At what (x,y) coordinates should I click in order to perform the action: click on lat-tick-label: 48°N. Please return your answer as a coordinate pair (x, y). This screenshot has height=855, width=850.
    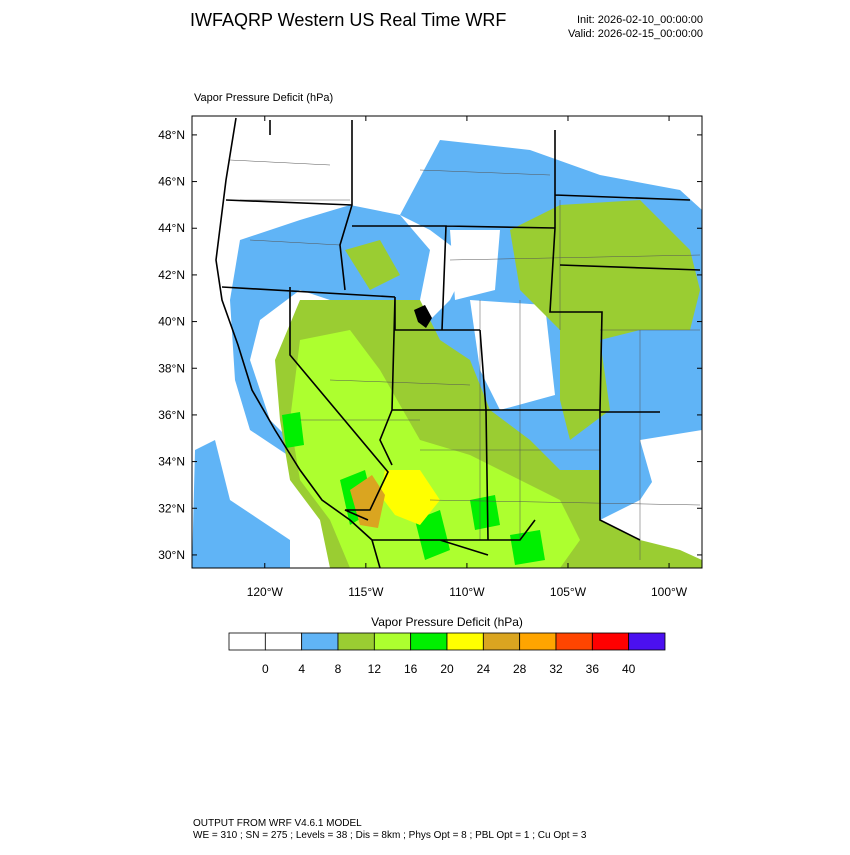
    Looking at the image, I should click on (171, 135).